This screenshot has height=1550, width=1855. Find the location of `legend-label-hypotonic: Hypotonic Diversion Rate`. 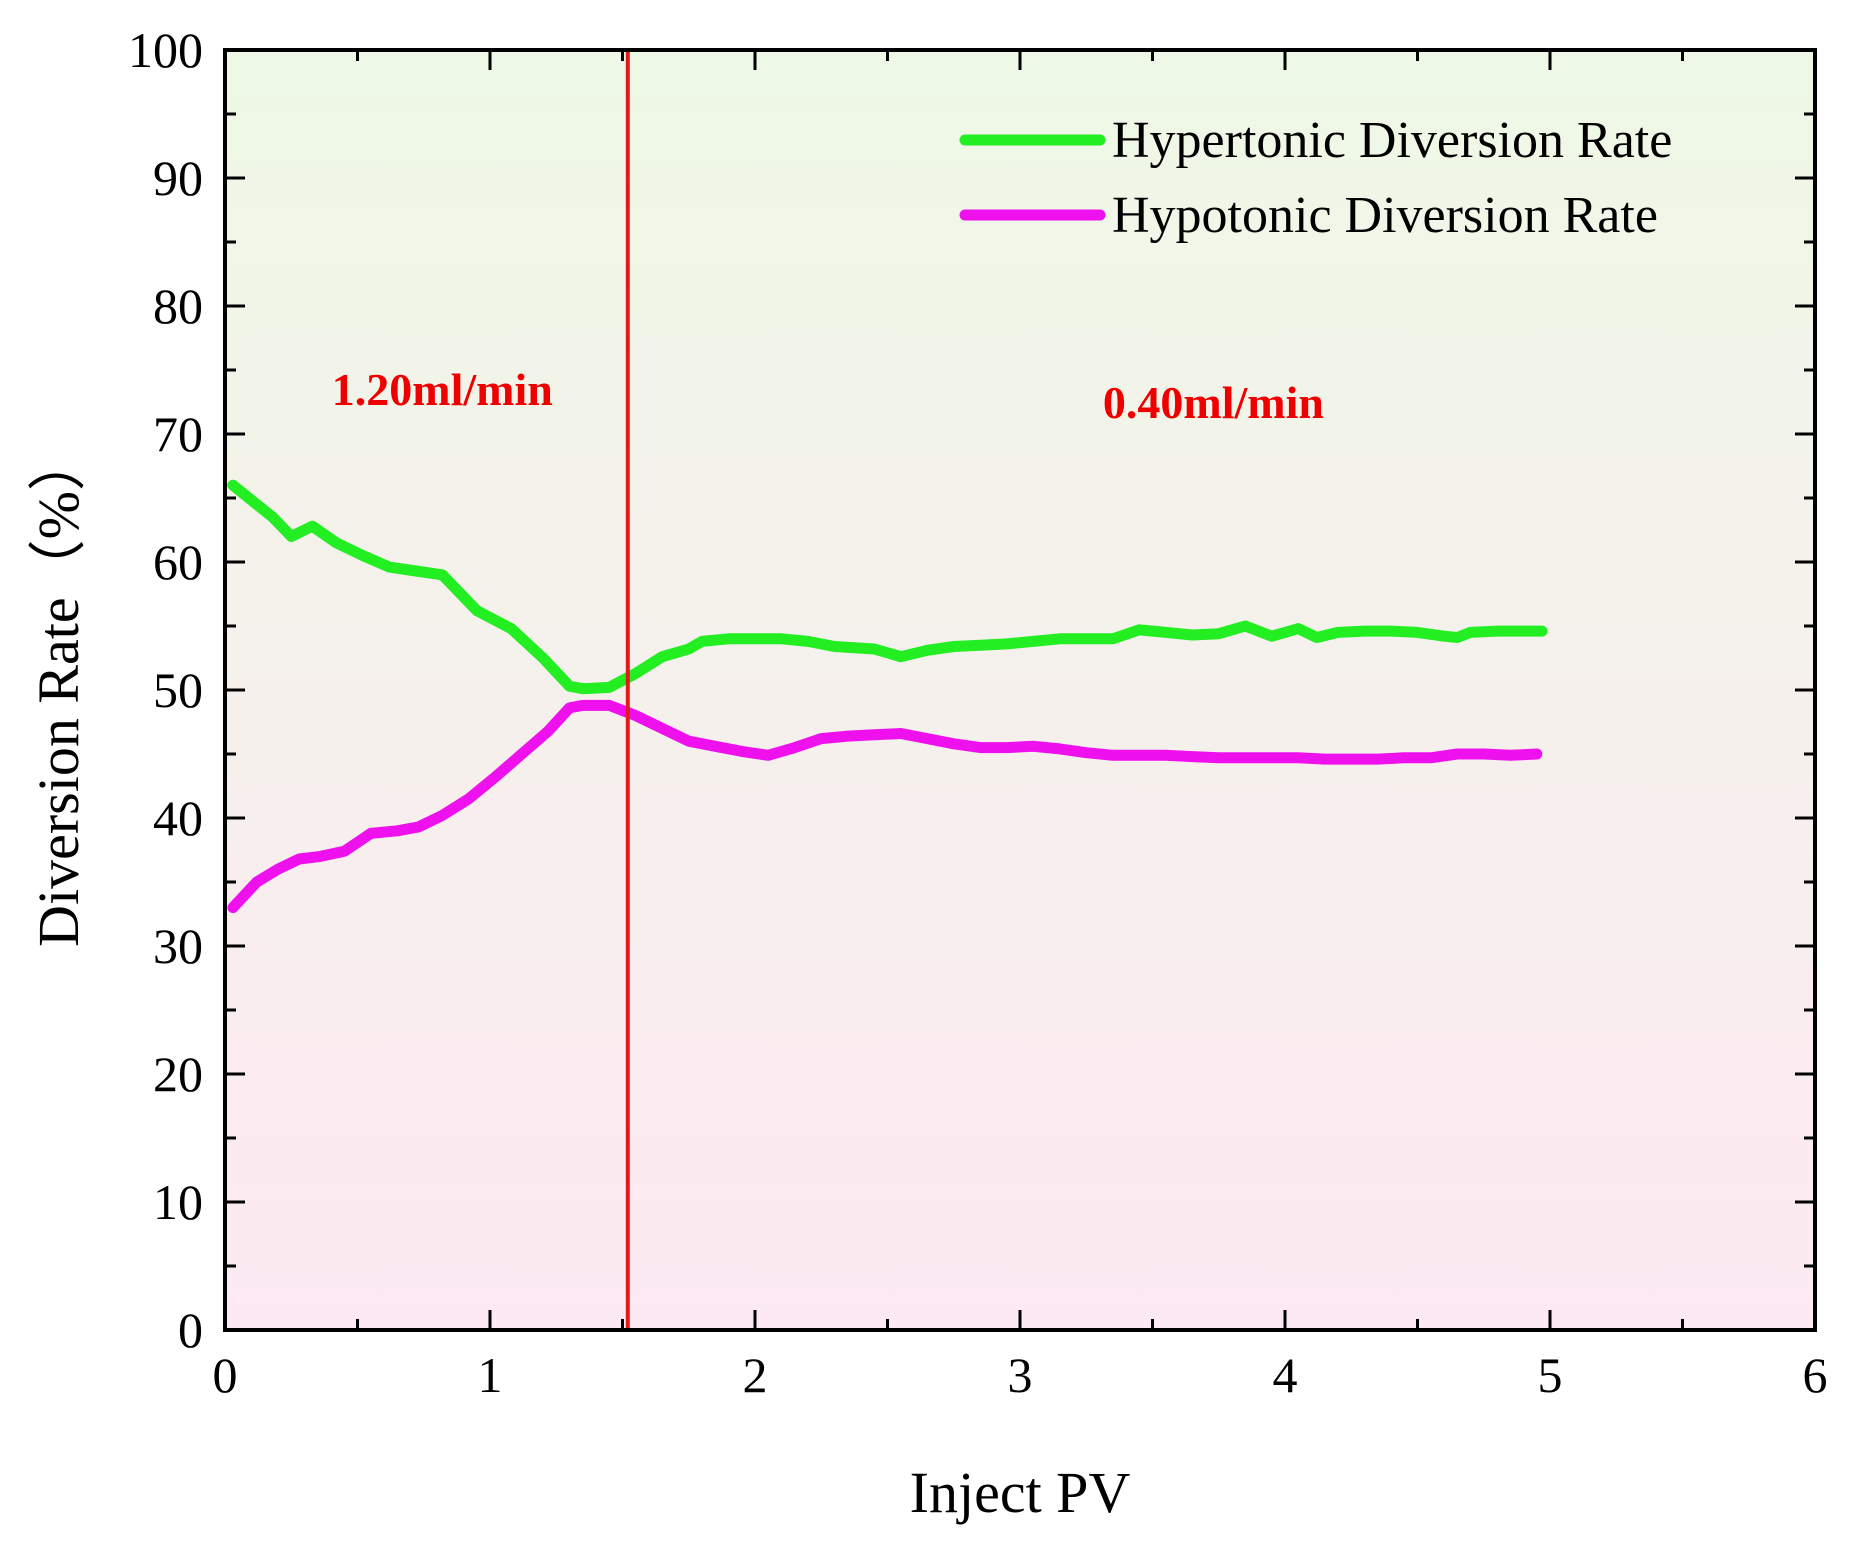

legend-label-hypotonic: Hypotonic Diversion Rate is located at coordinates (1385, 215).